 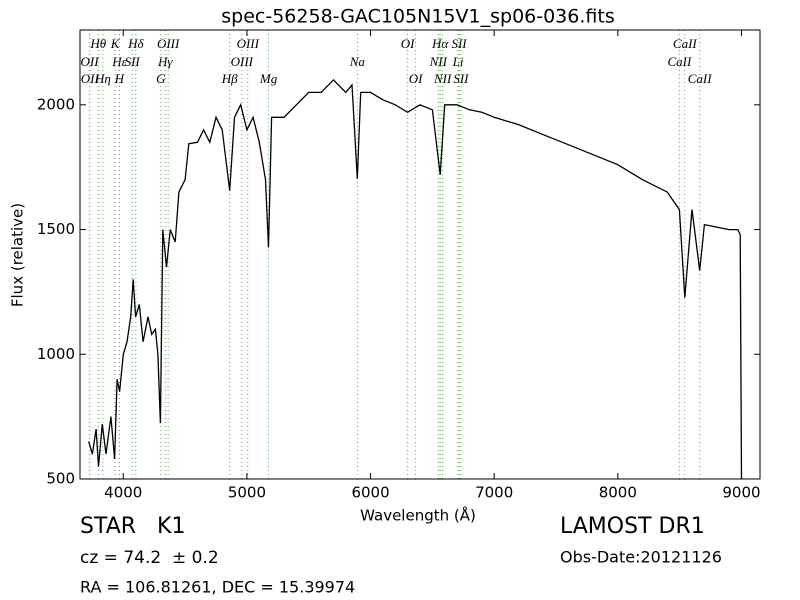 What do you see at coordinates (123, 493) in the screenshot?
I see `x-tick-label: 4000` at bounding box center [123, 493].